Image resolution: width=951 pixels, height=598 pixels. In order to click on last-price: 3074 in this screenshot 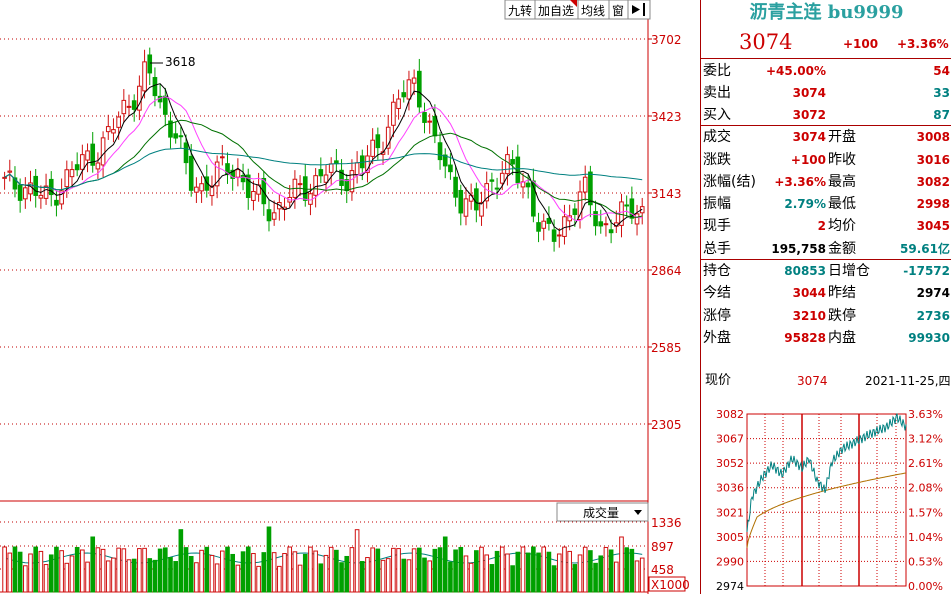, I will do `click(766, 42)`.